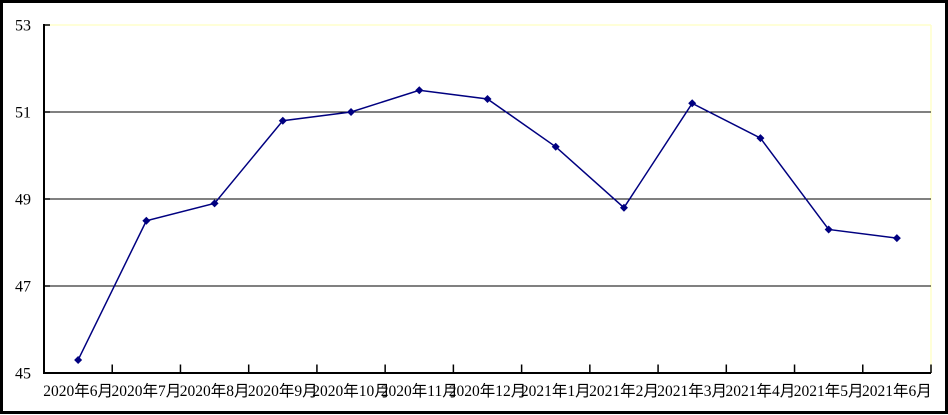  Describe the element at coordinates (624, 391) in the screenshot. I see `x-axis-label: 2021年2月` at that location.